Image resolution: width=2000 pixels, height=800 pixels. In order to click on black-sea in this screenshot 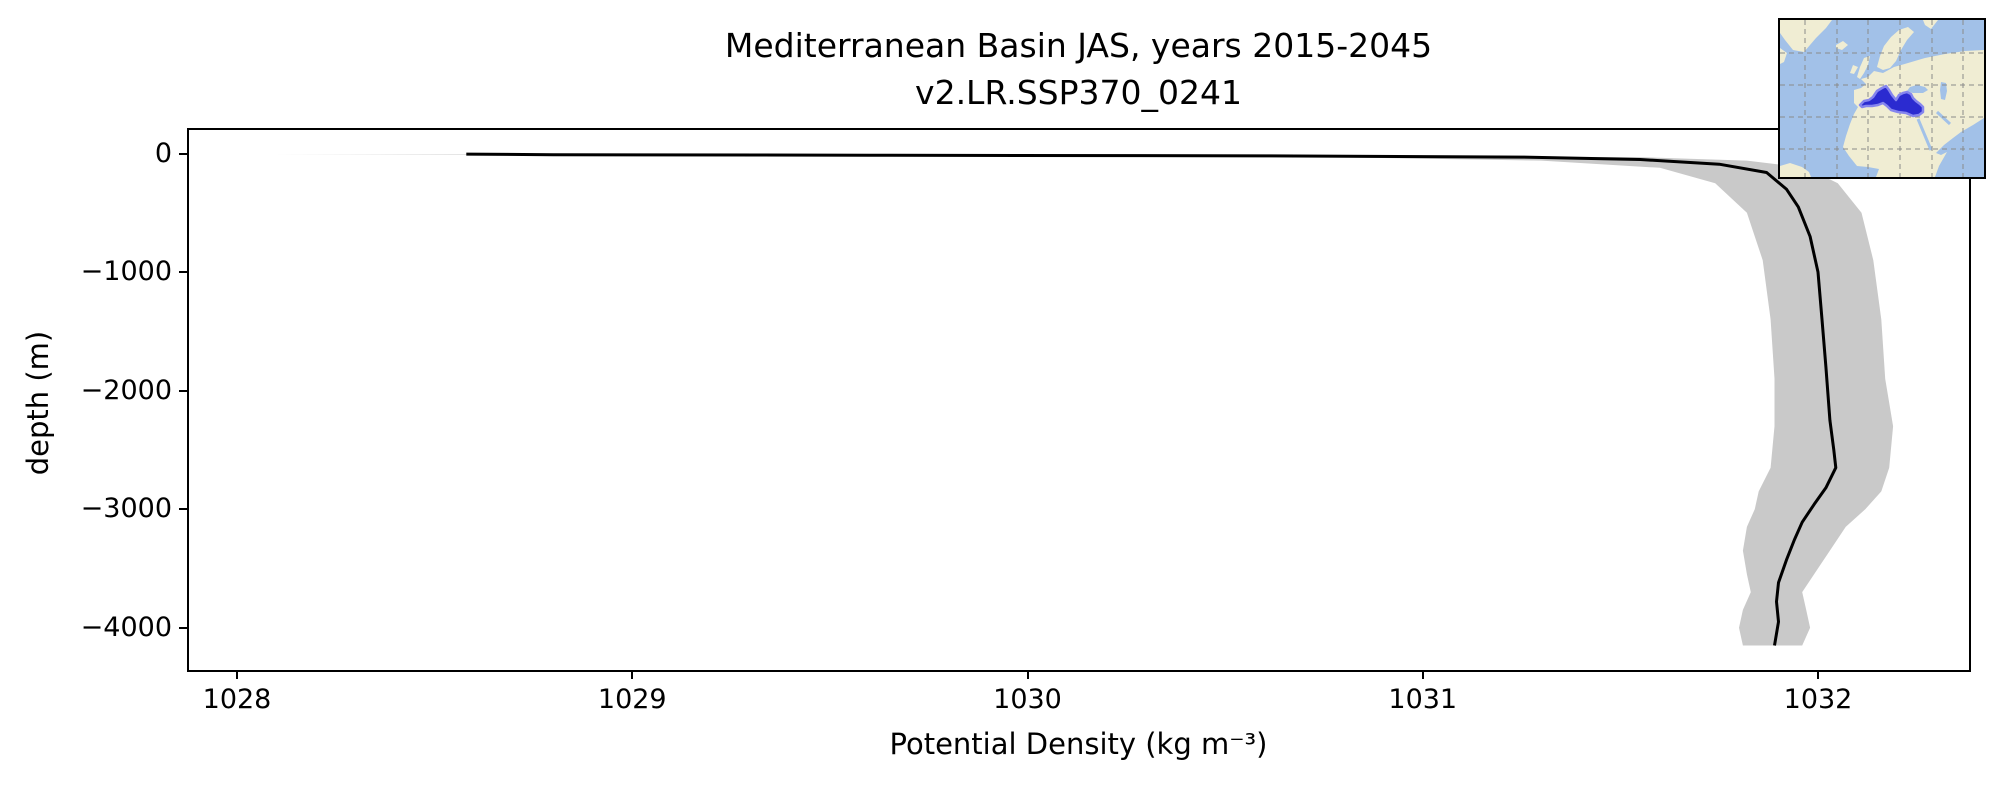, I will do `click(1917, 89)`.